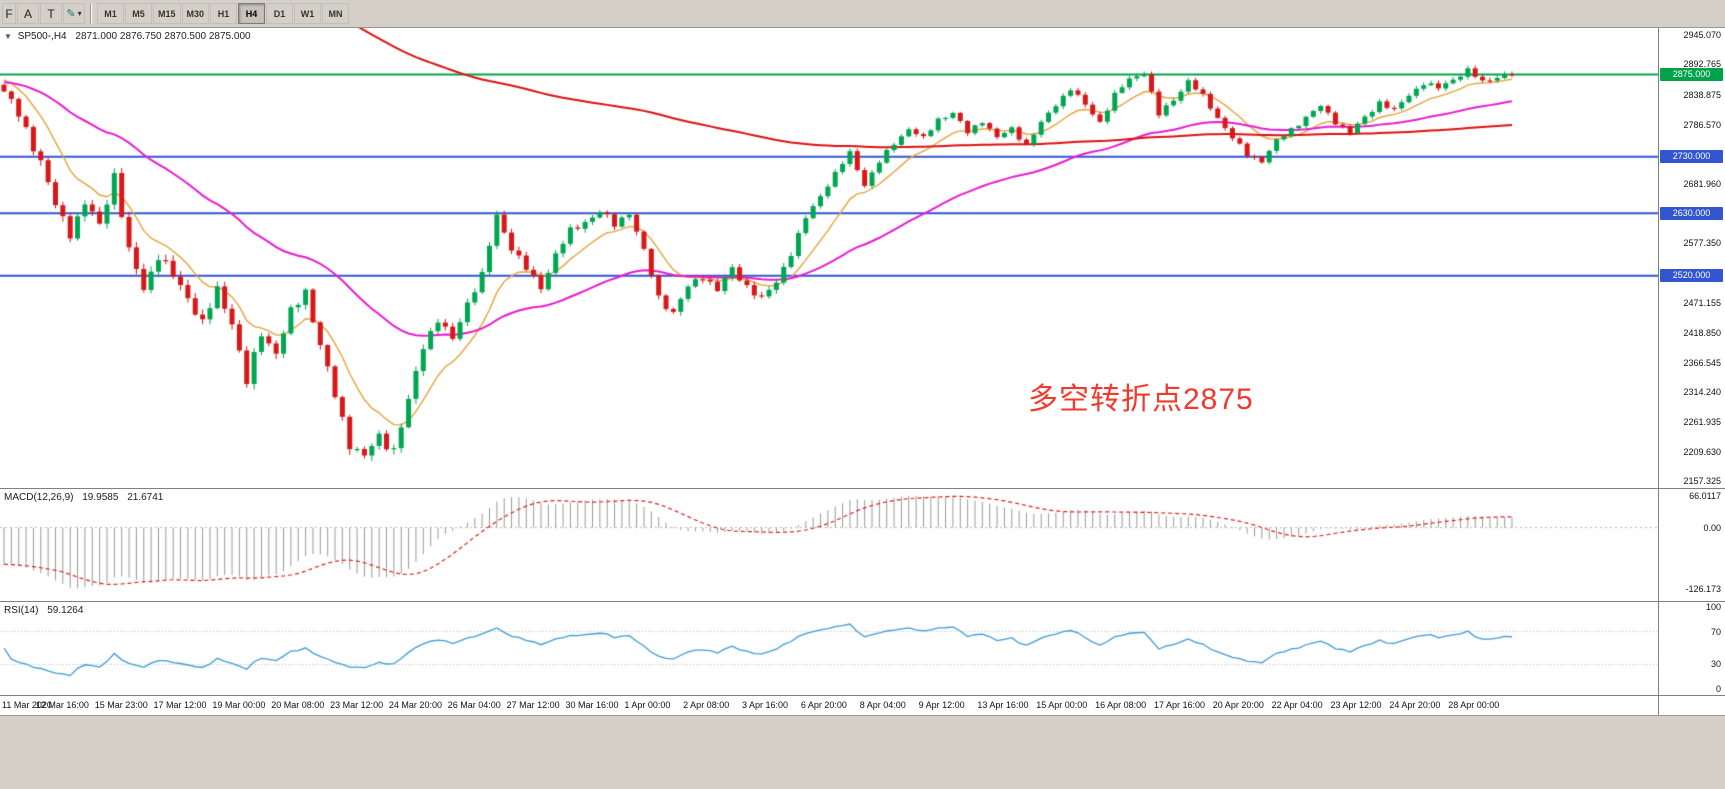 The image size is (1725, 789). I want to click on macd-header: MACD(12,26,9) 19.9585 21.6741, so click(83, 497).